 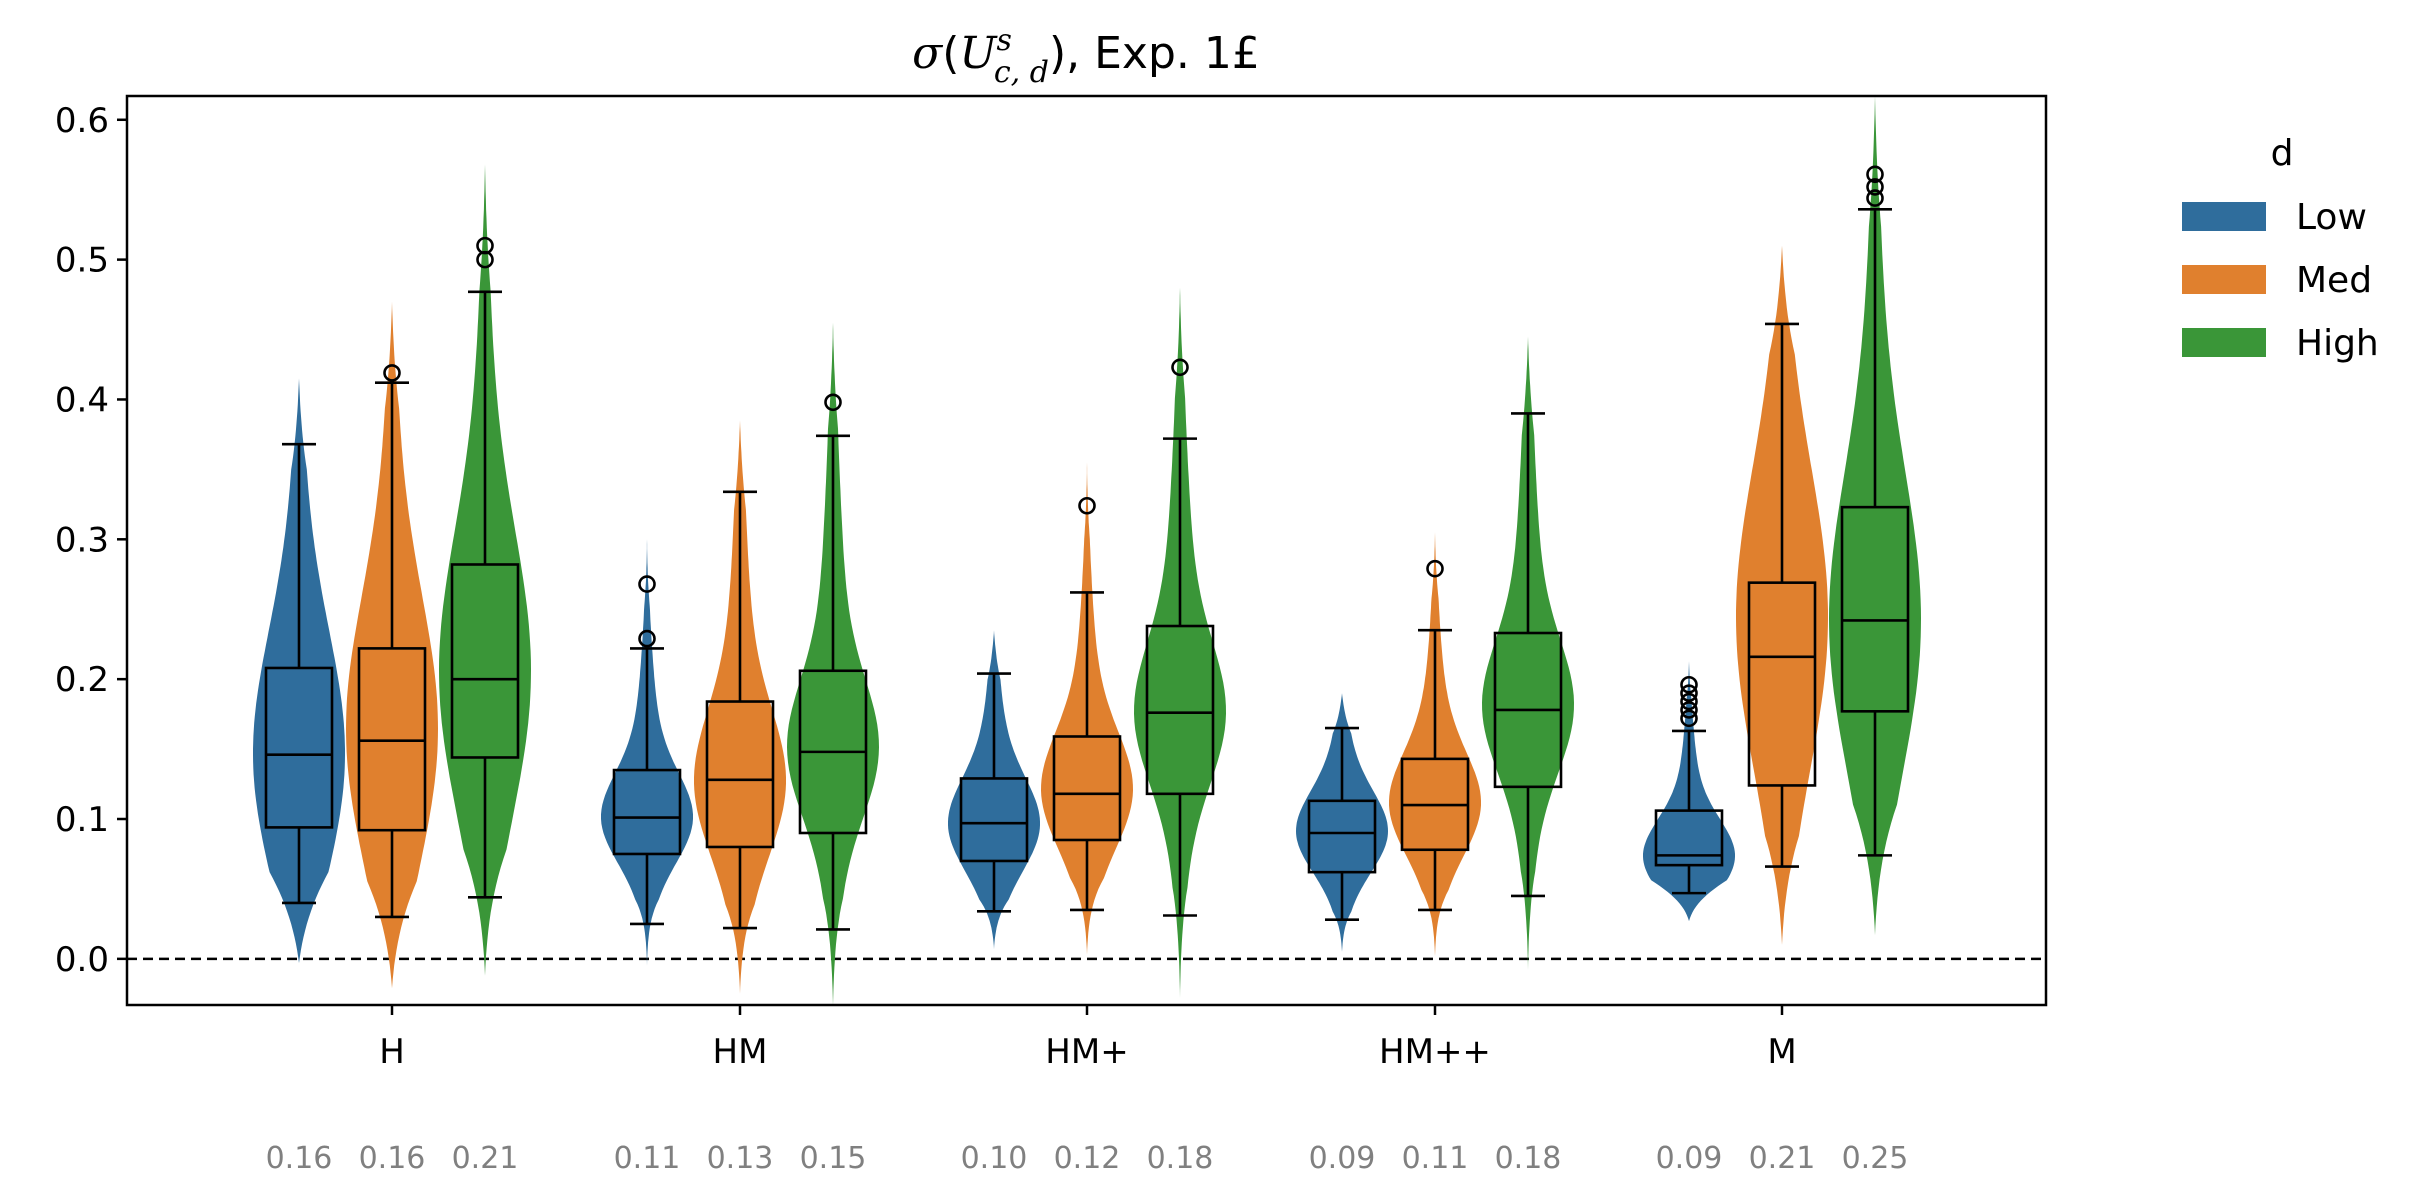 I want to click on violin-group-m-med, so click(x=1782, y=595).